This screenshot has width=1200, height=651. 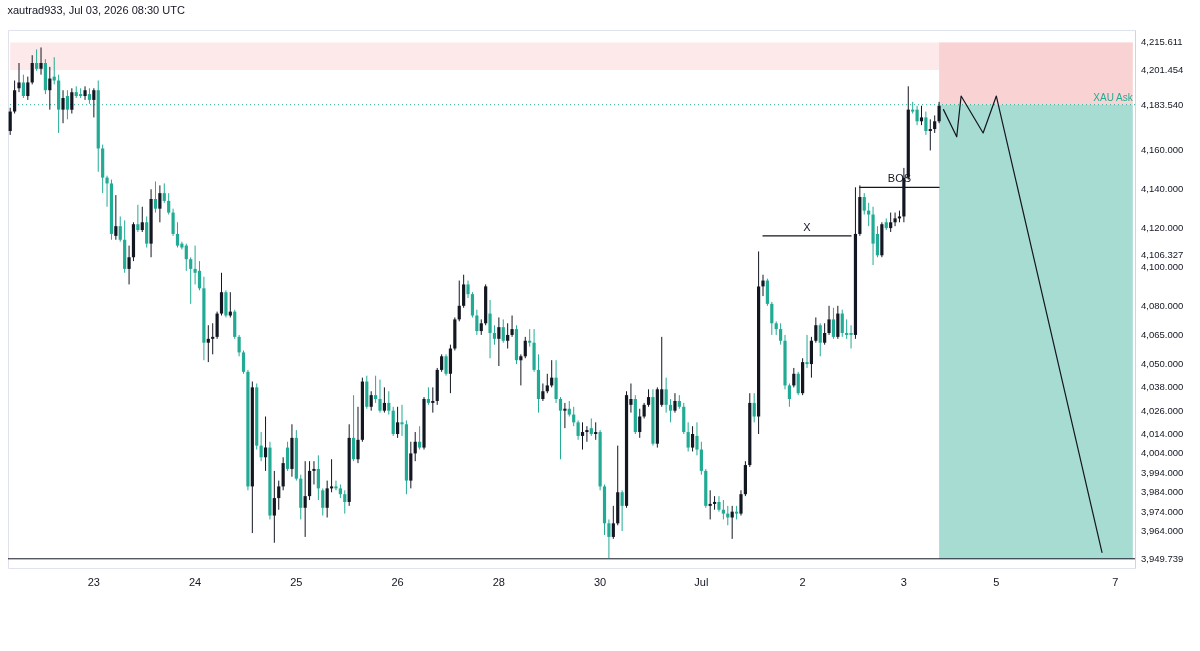 What do you see at coordinates (498, 581) in the screenshot?
I see `x-tick-label: 28` at bounding box center [498, 581].